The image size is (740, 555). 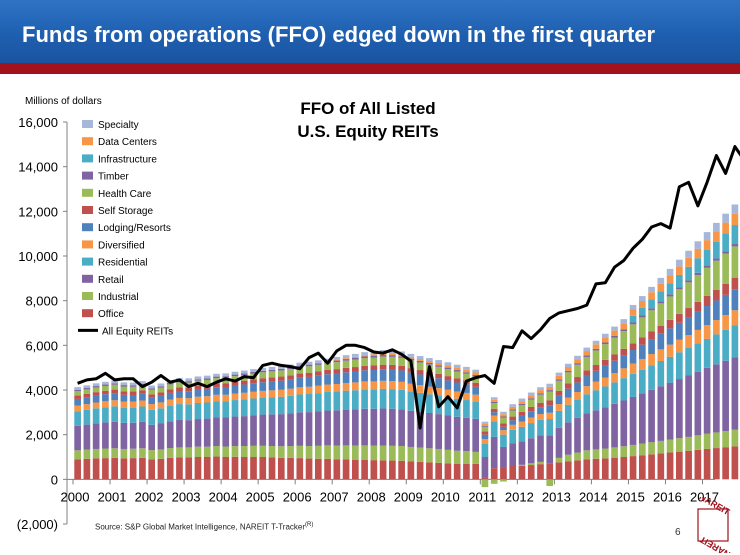 What do you see at coordinates (367, 120) in the screenshot?
I see `chart-title: FFO of All Listed U.S. Equity REITs` at bounding box center [367, 120].